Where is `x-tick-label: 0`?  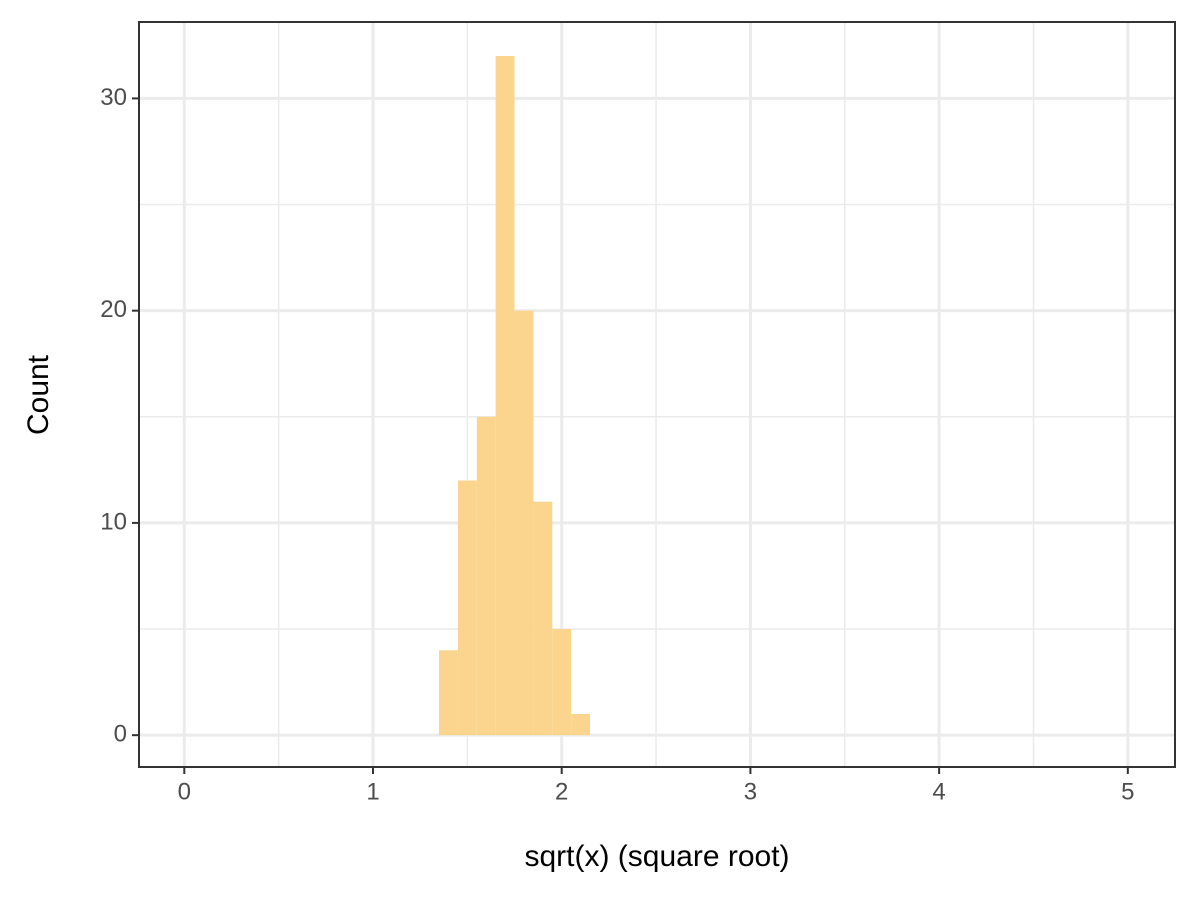 x-tick-label: 0 is located at coordinates (184, 791).